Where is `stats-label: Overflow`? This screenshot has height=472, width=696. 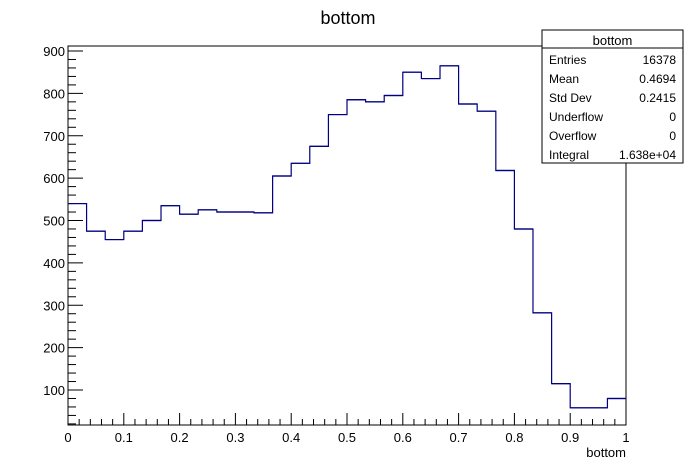 stats-label: Overflow is located at coordinates (573, 136).